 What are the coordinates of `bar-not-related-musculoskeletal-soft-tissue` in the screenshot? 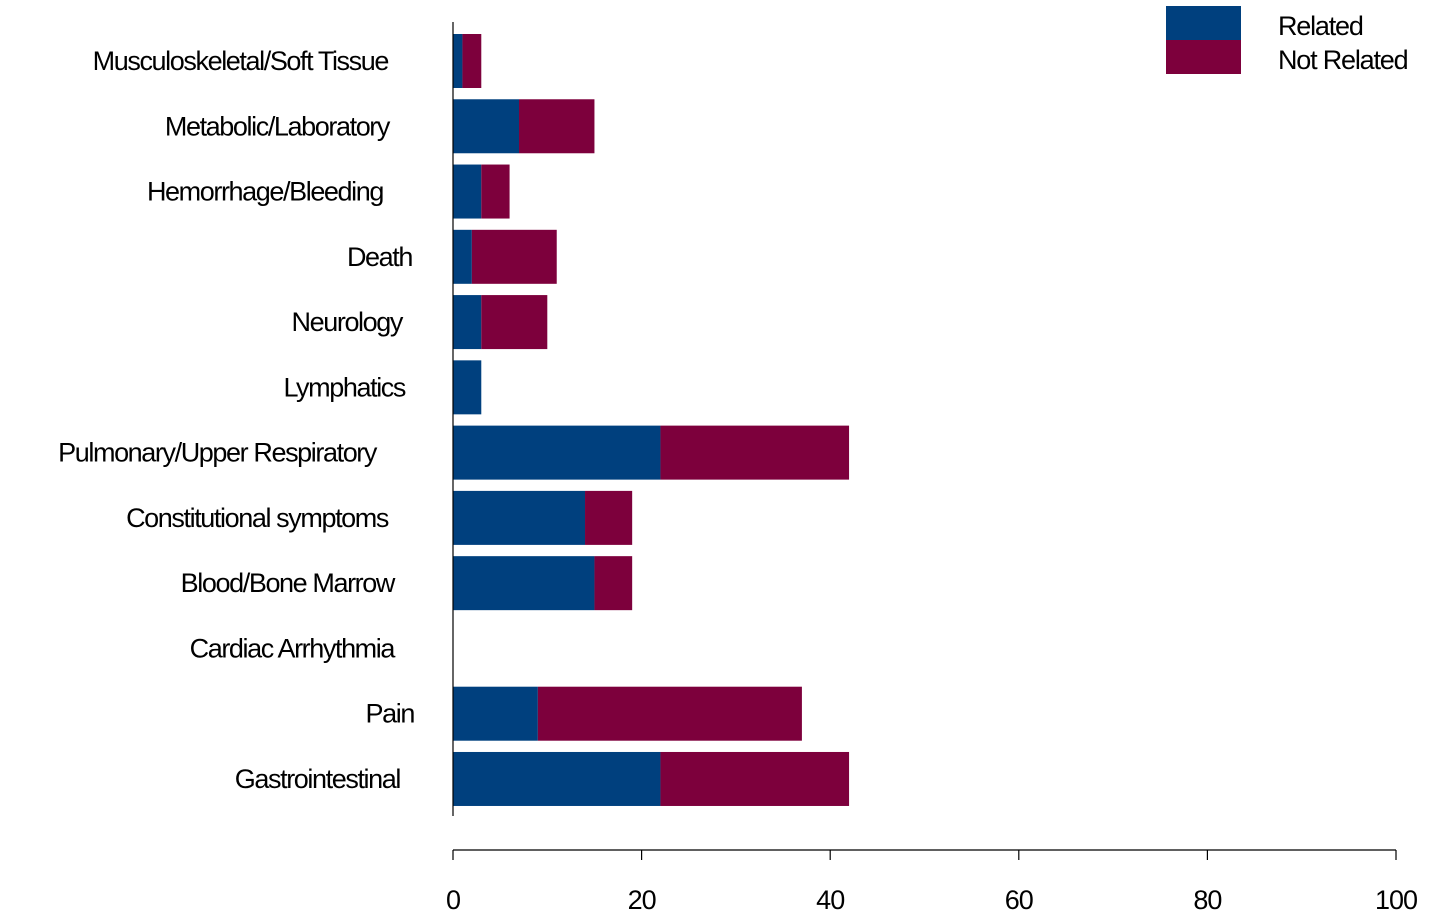 It's located at (472, 61).